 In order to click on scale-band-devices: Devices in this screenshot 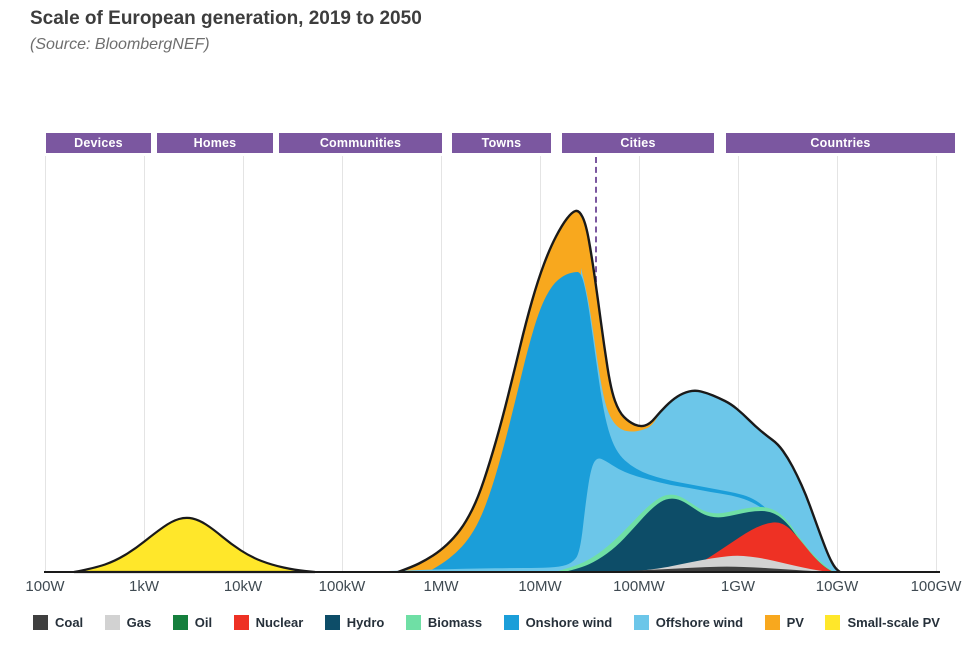, I will do `click(98, 143)`.